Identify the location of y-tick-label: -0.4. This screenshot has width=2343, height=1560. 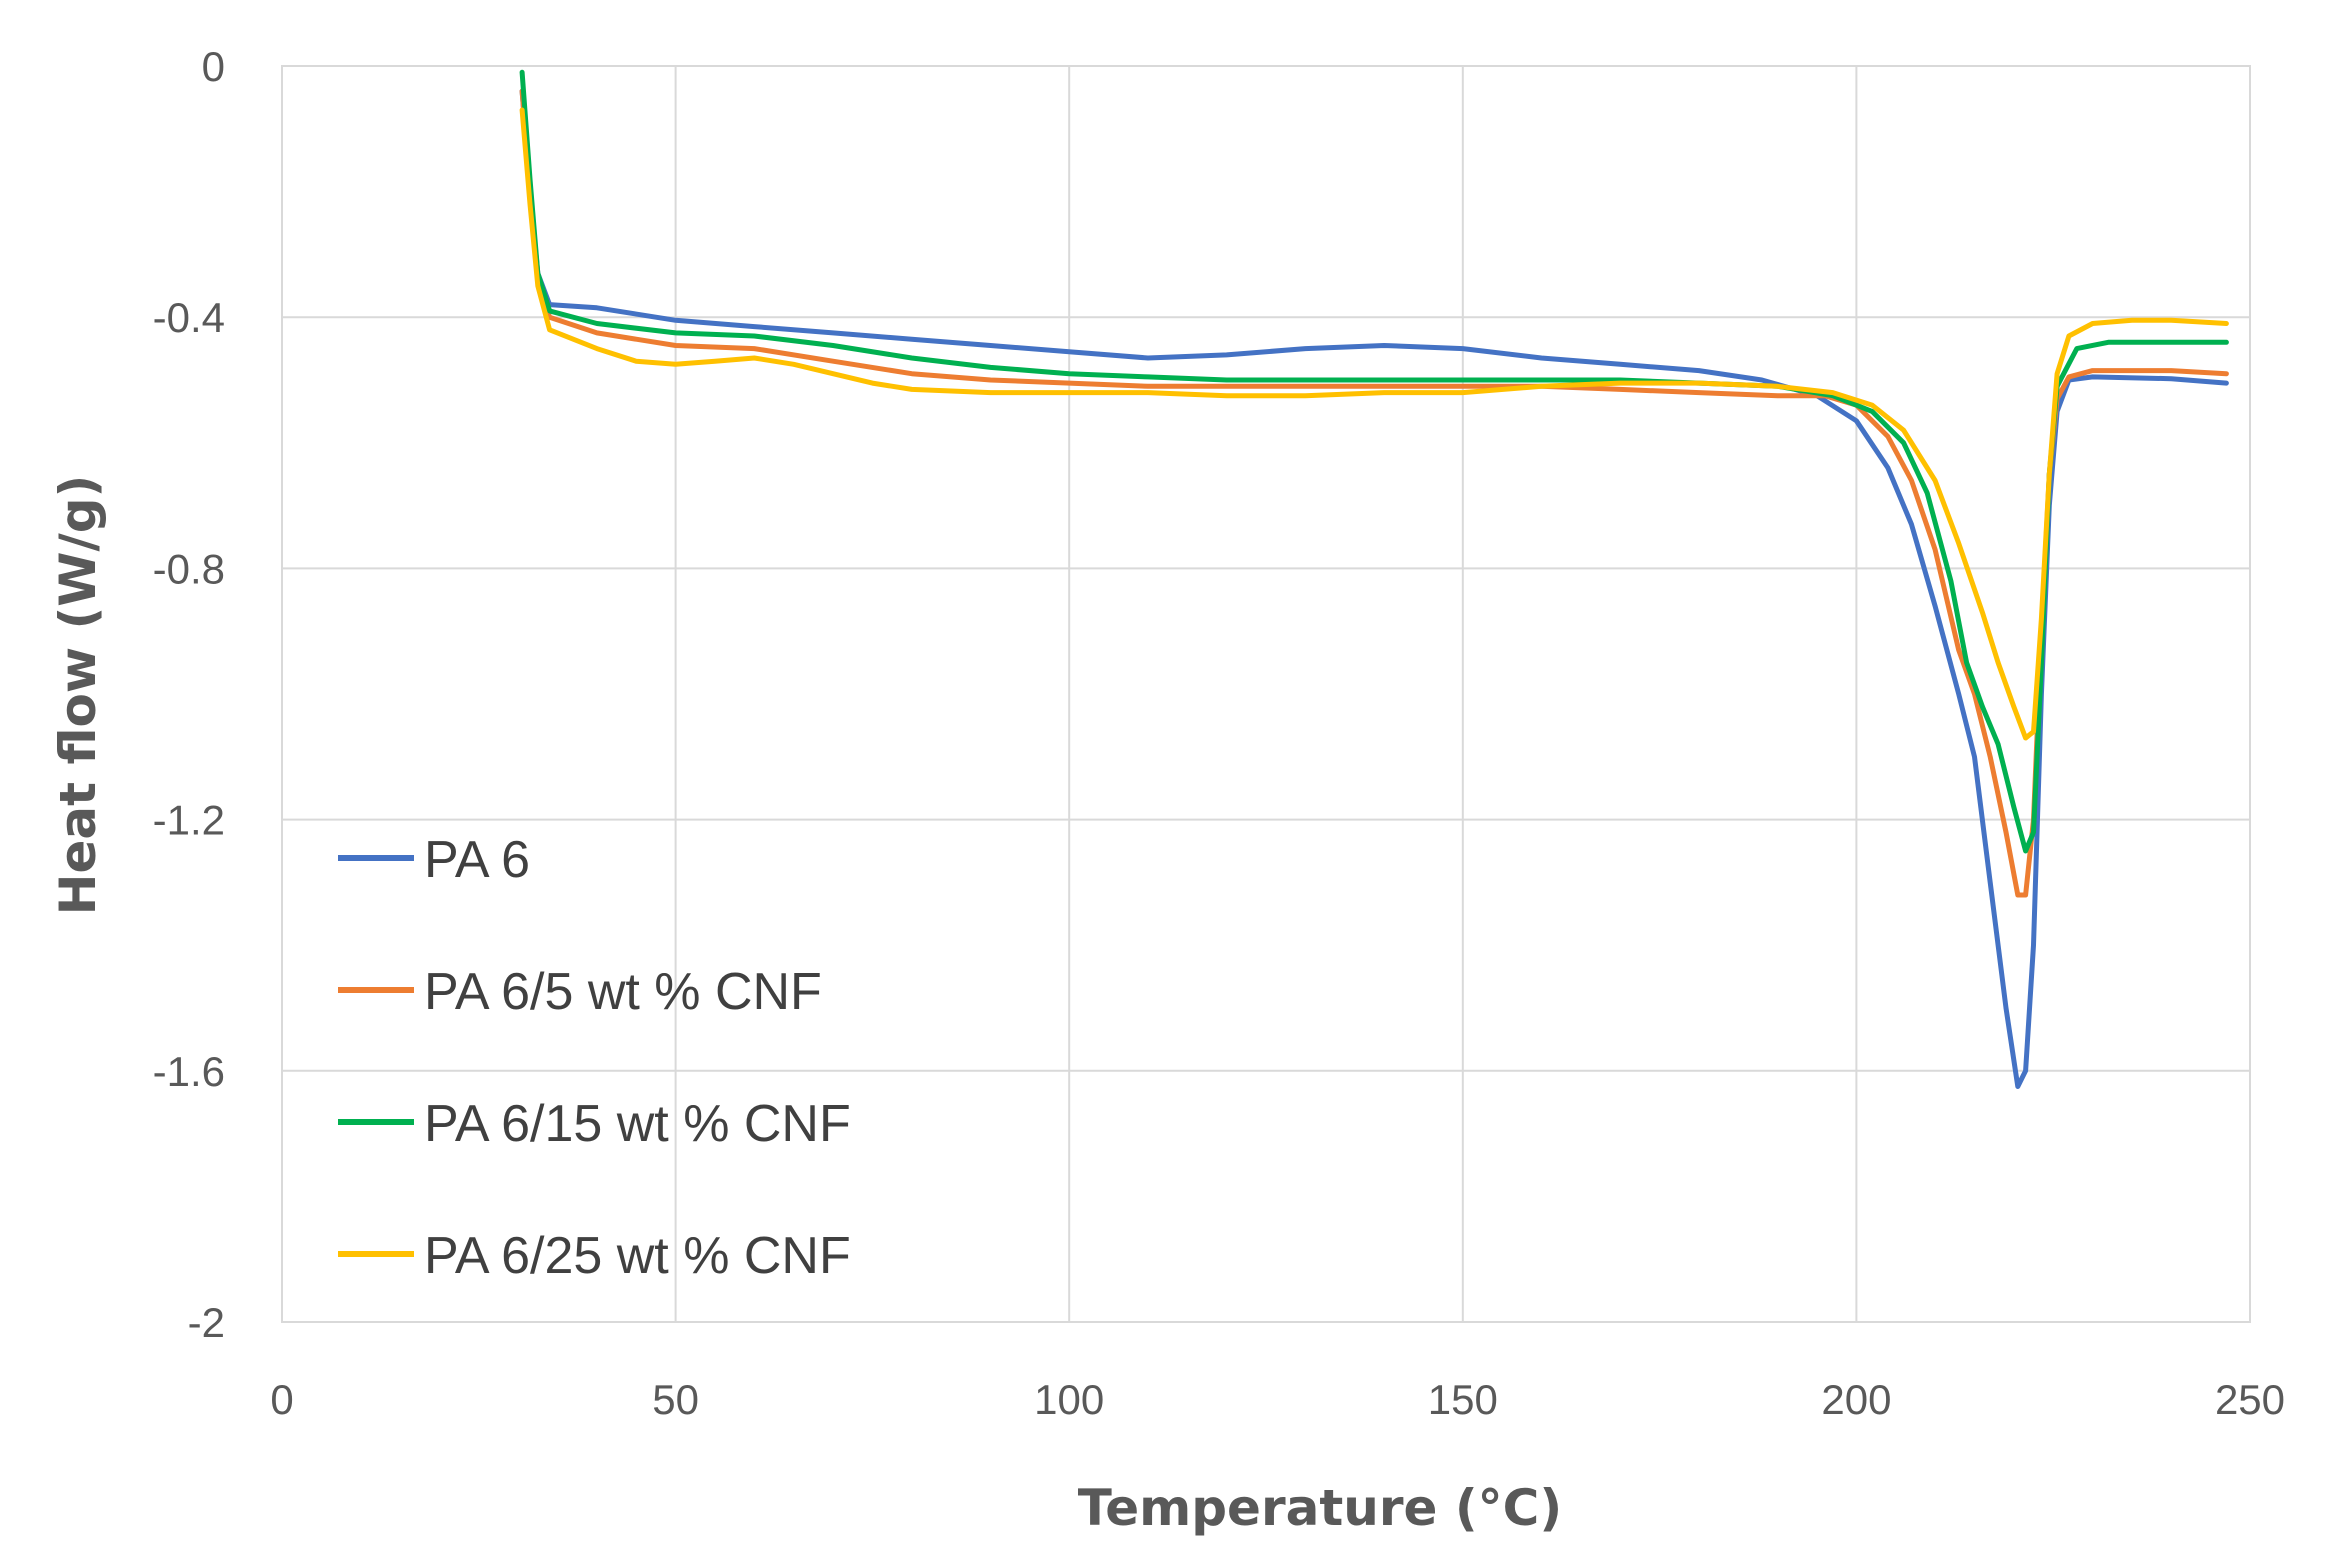
(189, 317).